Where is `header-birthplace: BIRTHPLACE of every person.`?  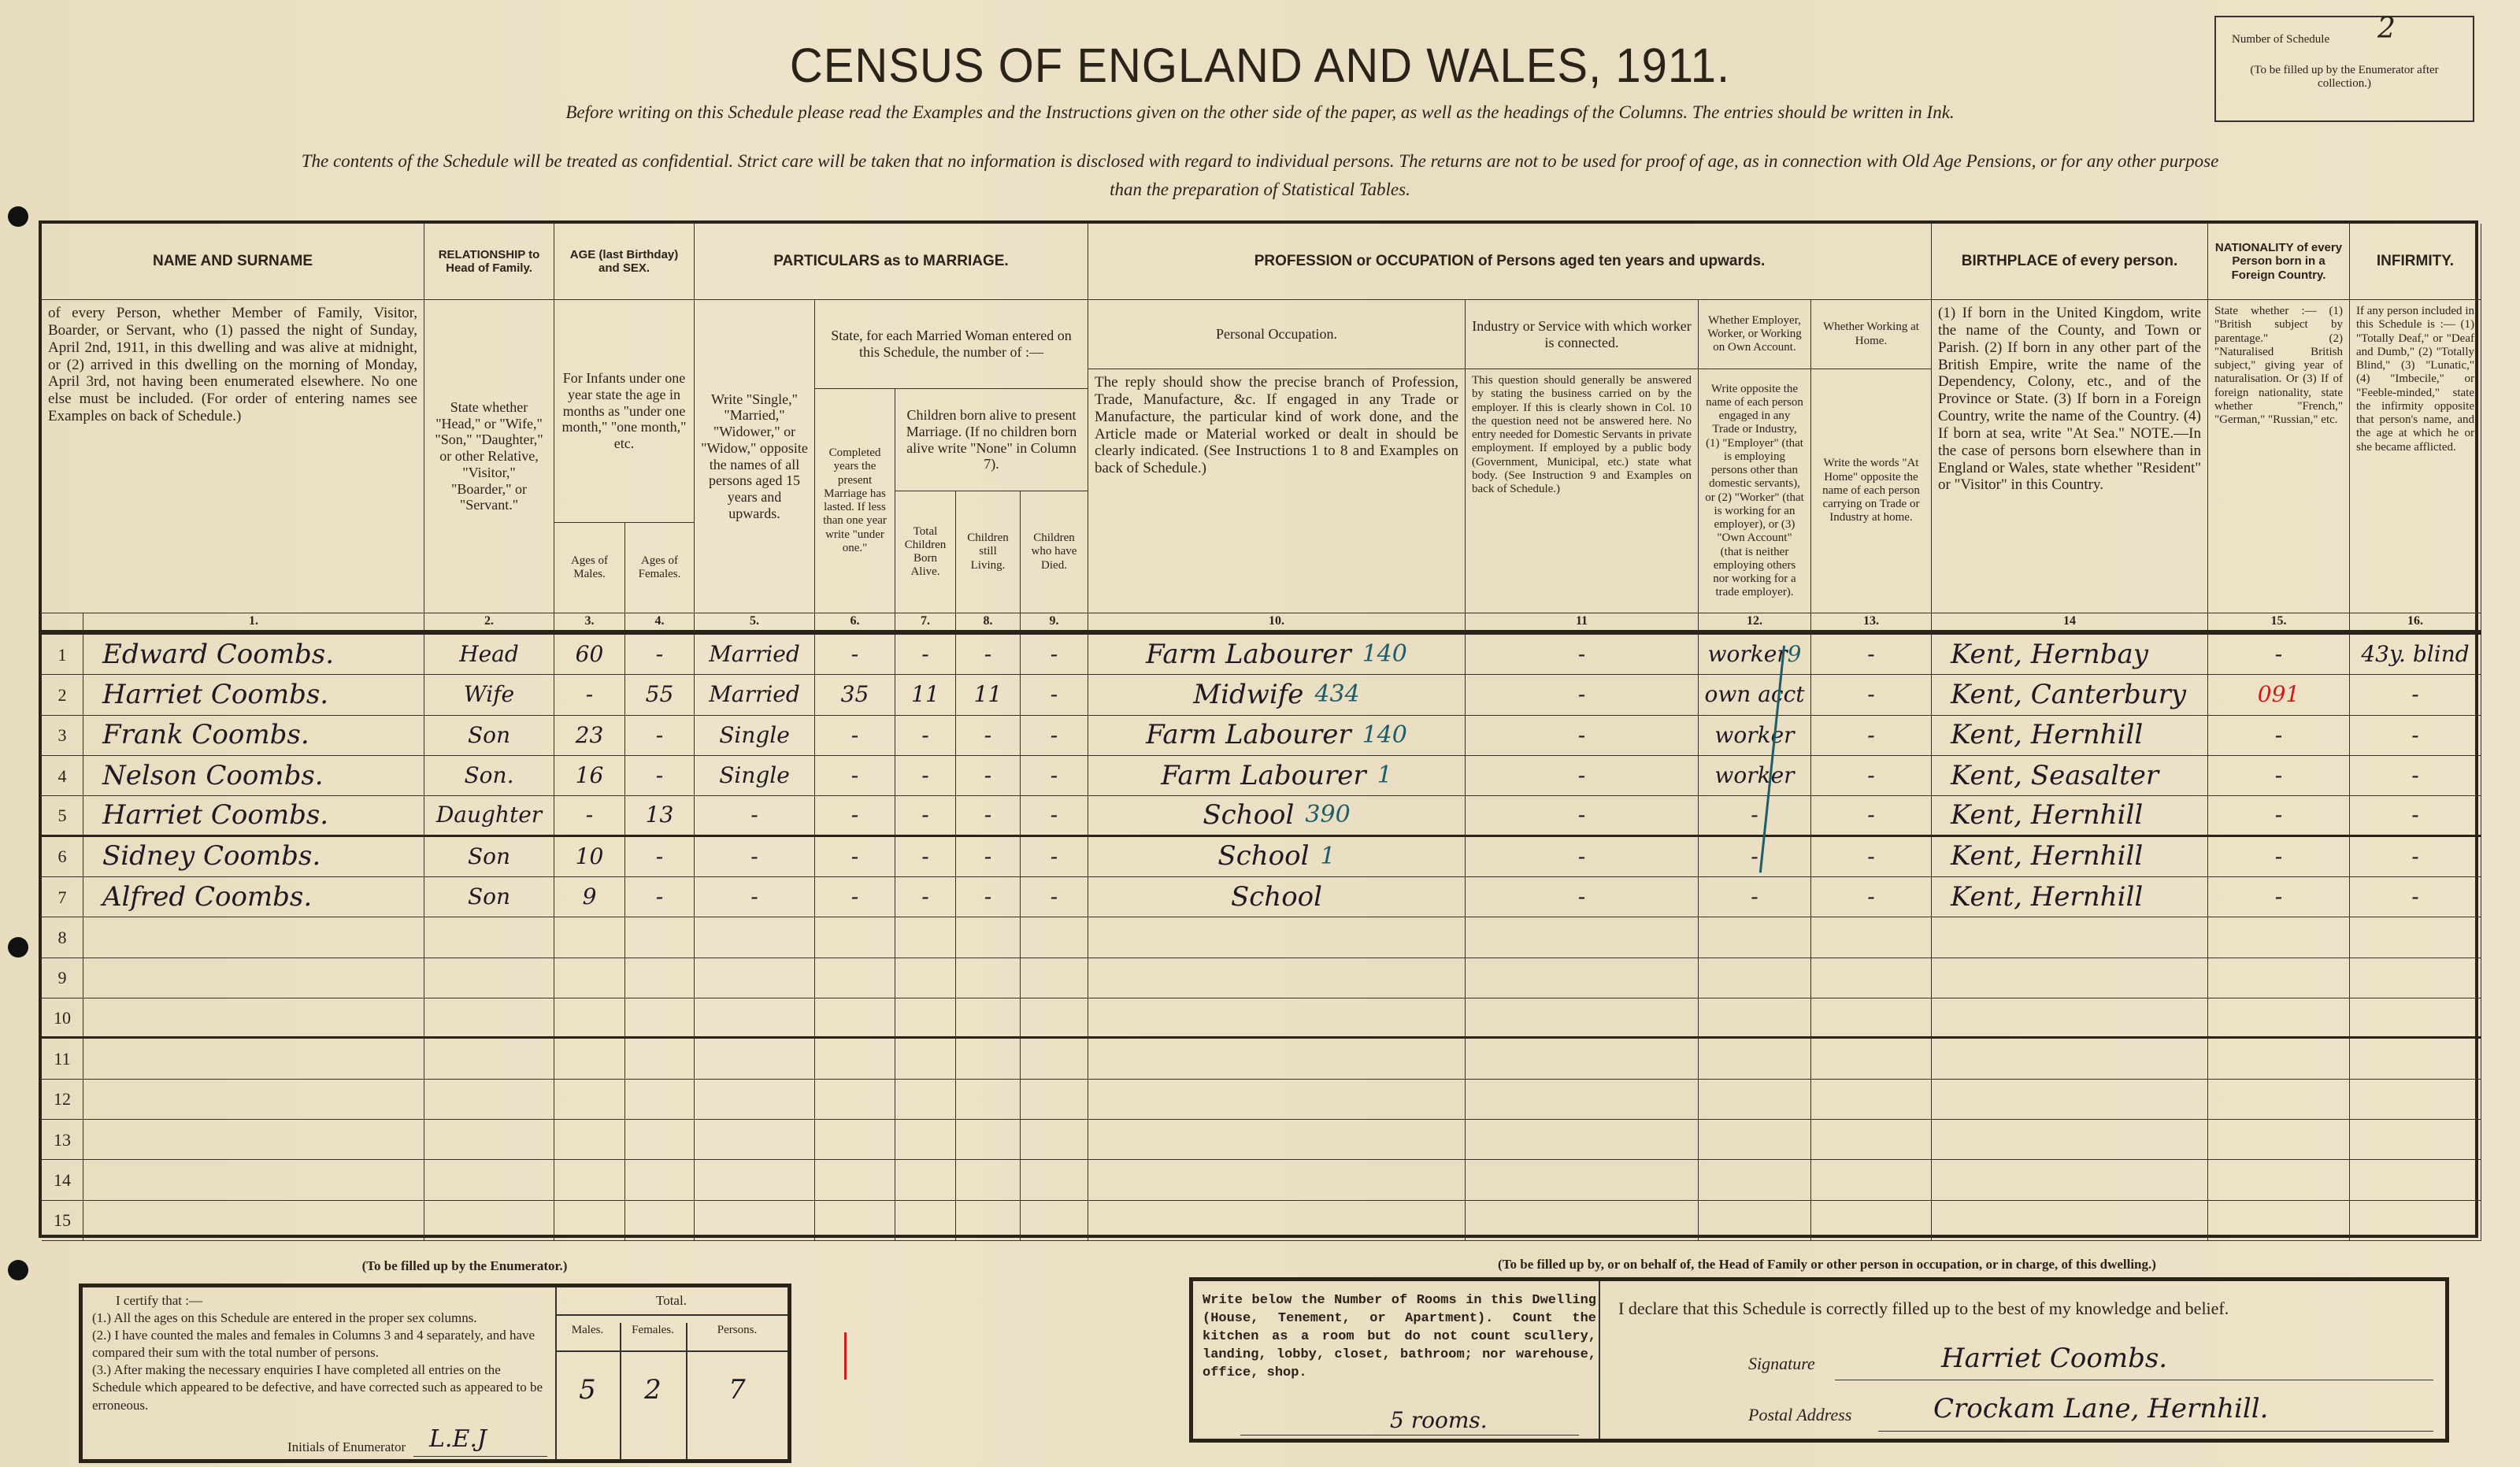 header-birthplace: BIRTHPLACE of every person. is located at coordinates (2070, 262).